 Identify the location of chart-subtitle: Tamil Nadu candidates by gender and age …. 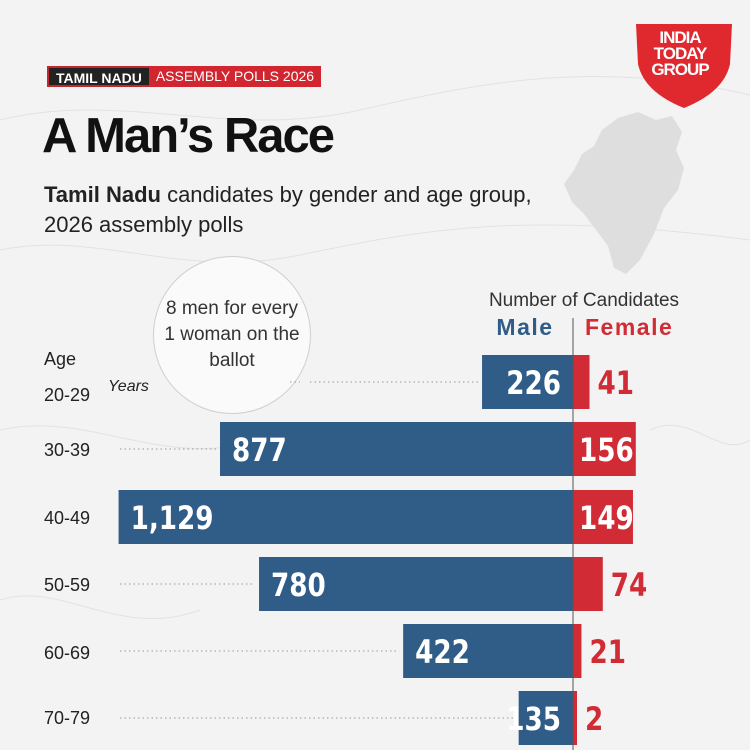
(304, 210).